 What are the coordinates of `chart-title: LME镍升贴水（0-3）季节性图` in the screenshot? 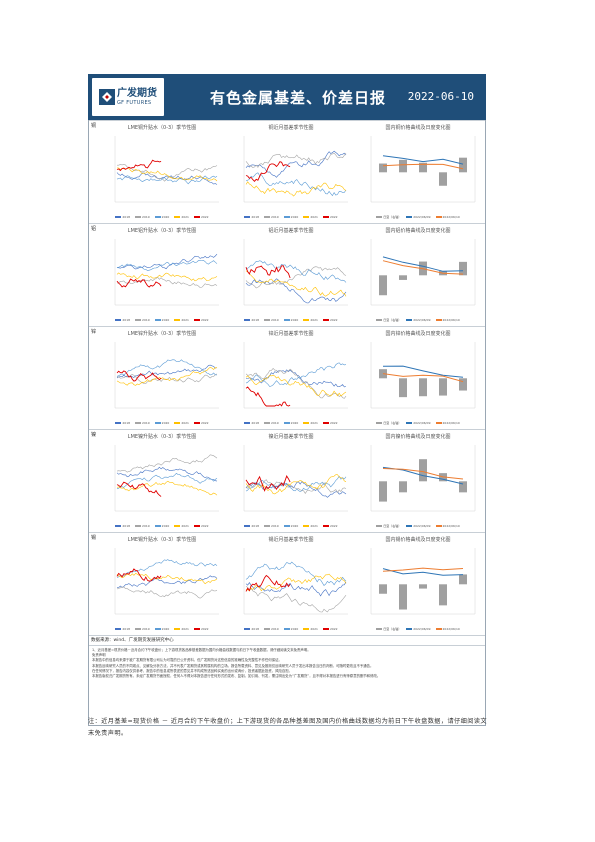 It's located at (162, 437).